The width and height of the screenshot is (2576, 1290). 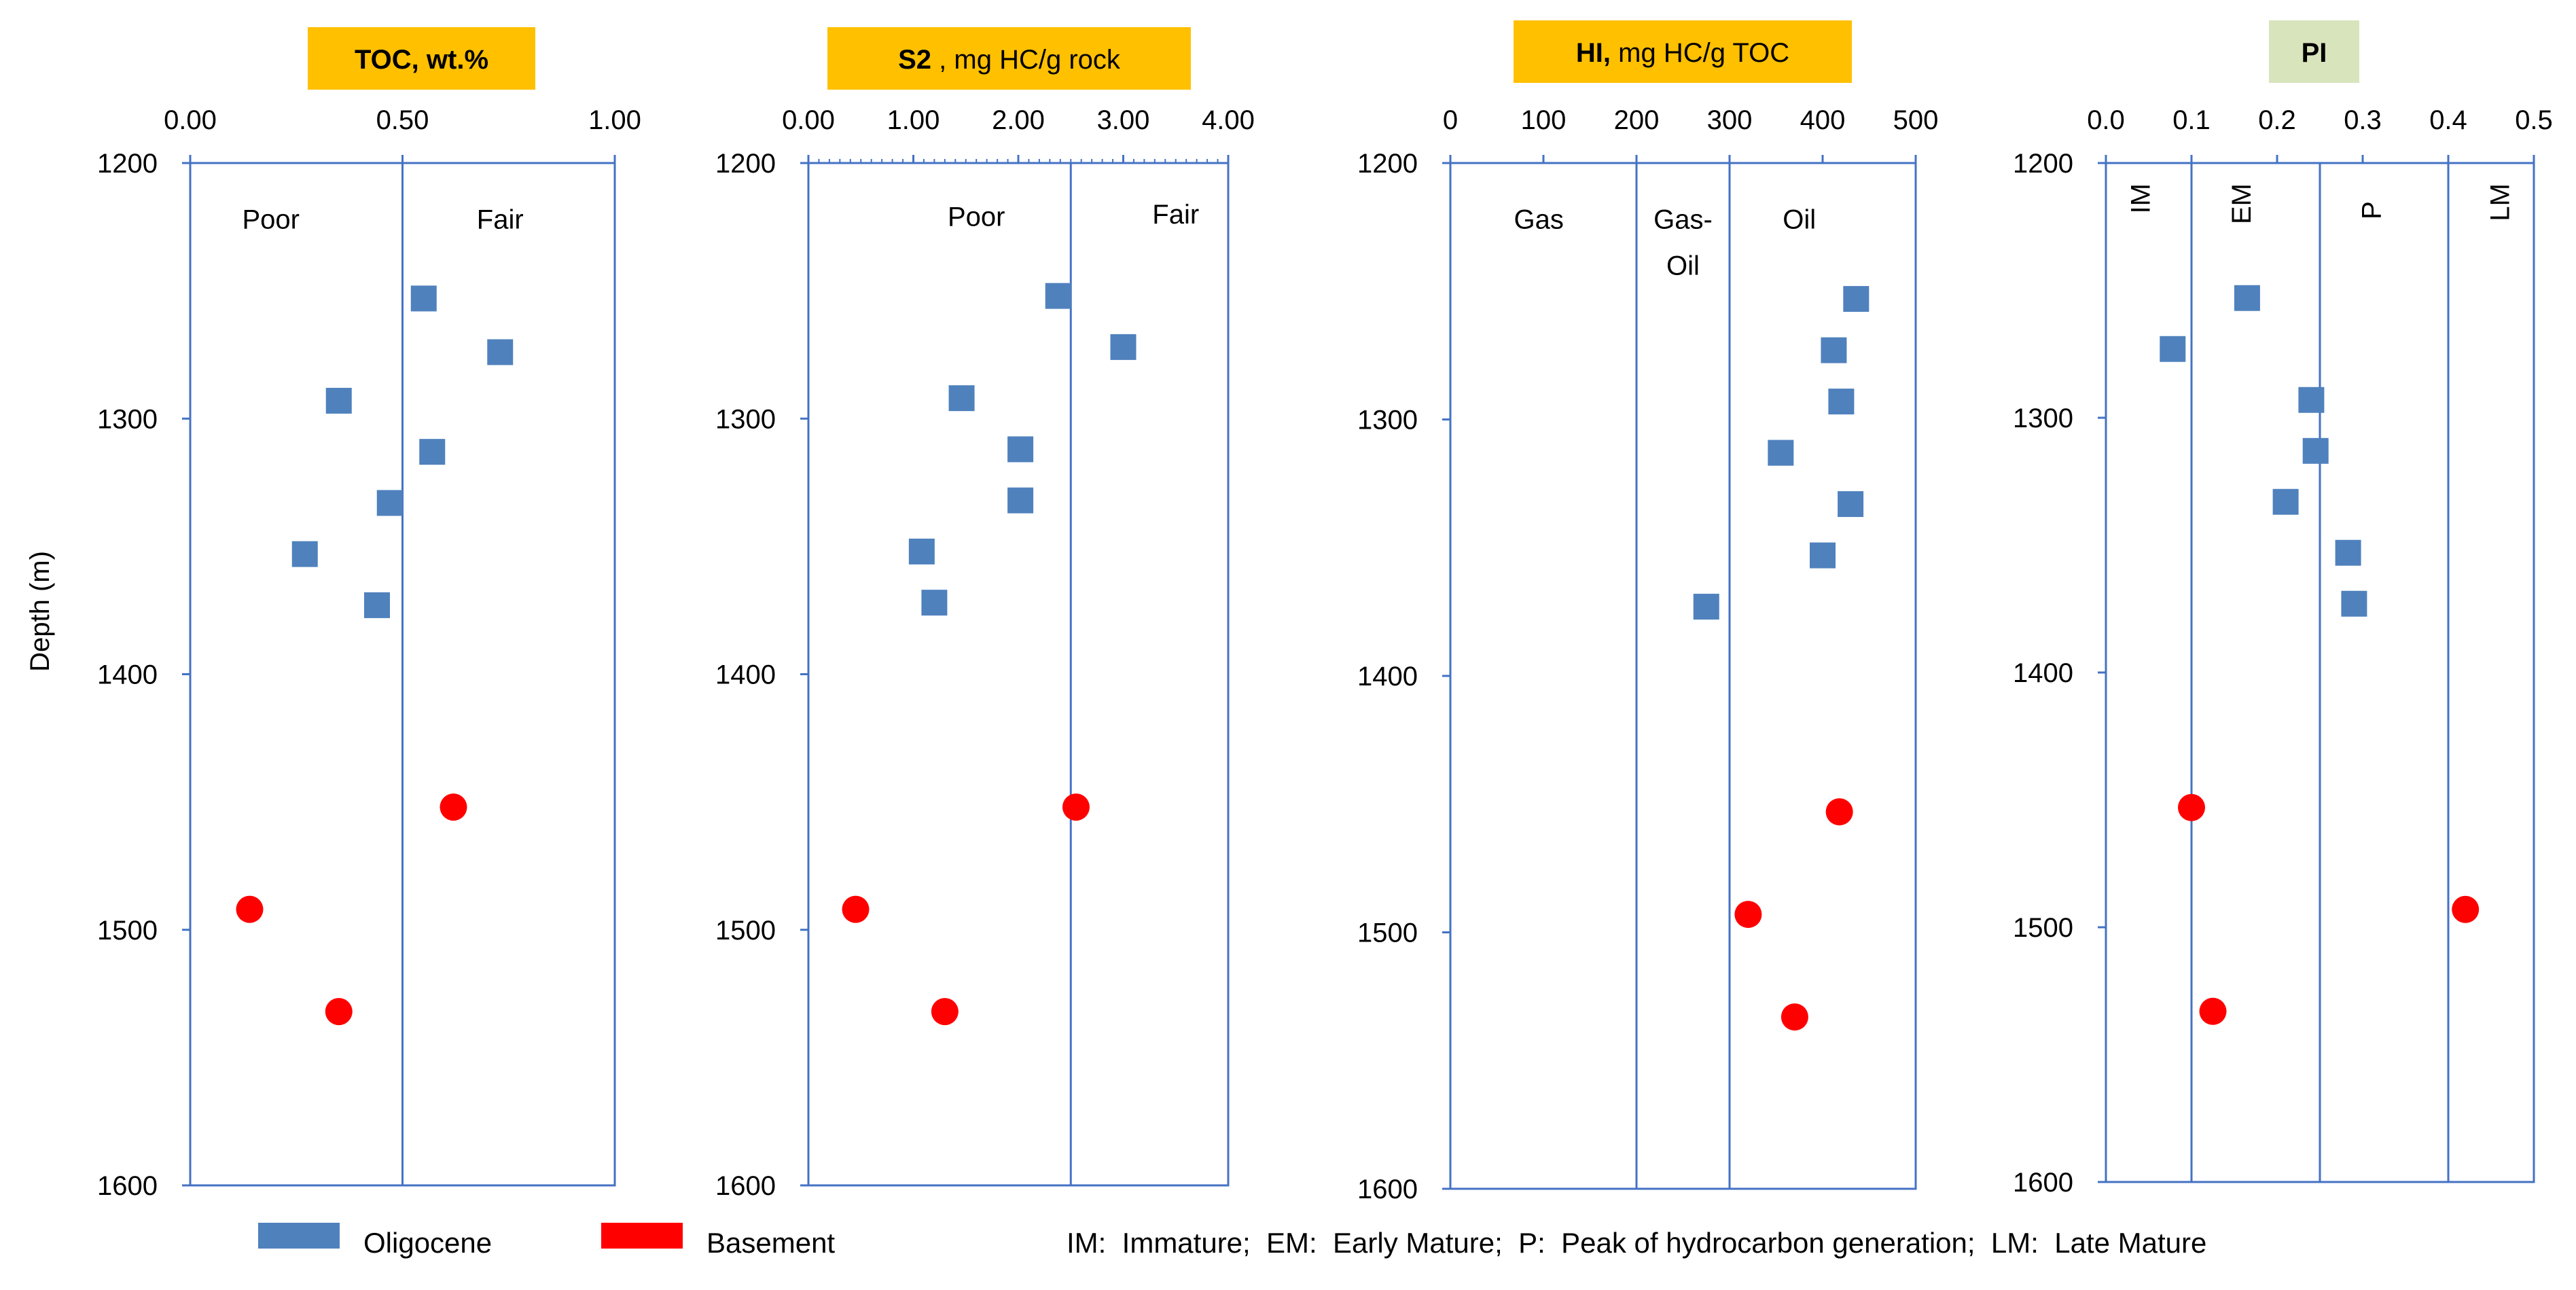 I want to click on panel-3-title-rest: mg HC/g TOC, so click(x=1700, y=53).